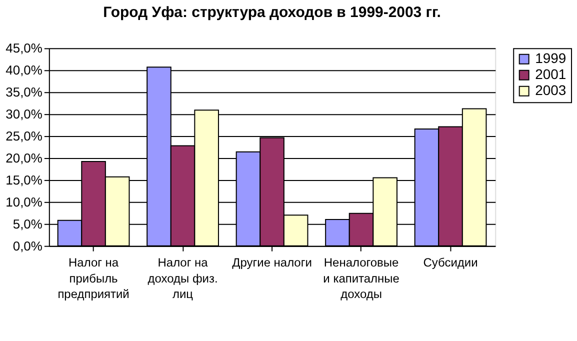  What do you see at coordinates (24, 92) in the screenshot?
I see `y-tick-label: 35,0%` at bounding box center [24, 92].